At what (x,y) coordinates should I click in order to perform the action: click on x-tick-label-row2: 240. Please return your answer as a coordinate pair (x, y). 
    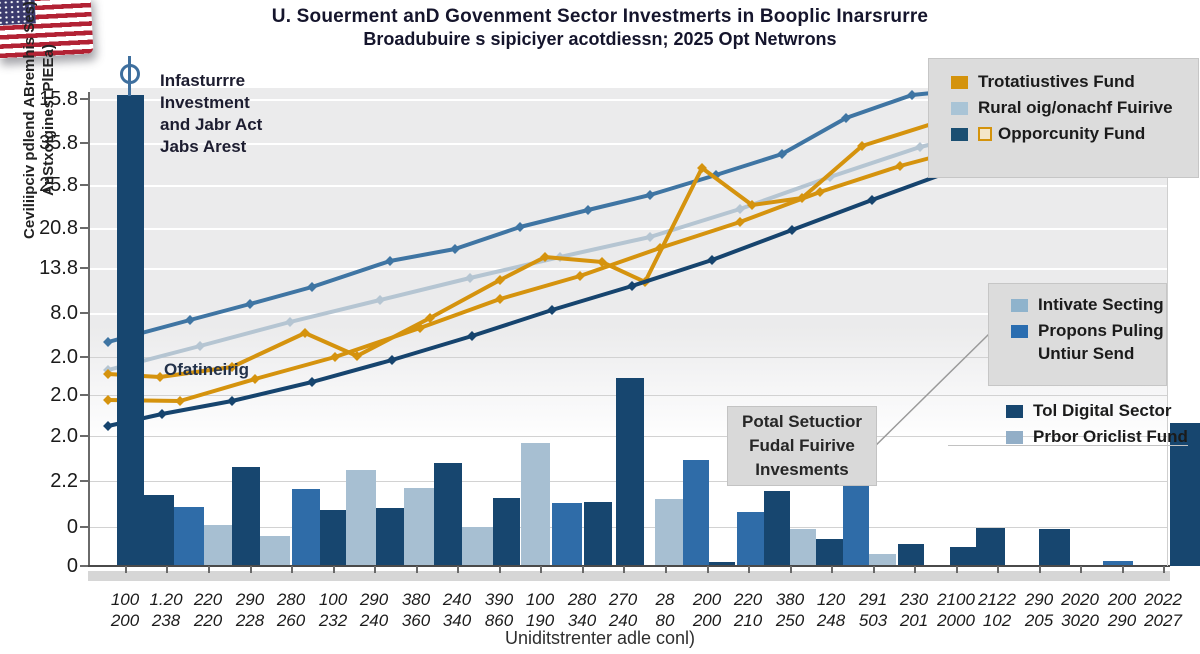
    Looking at the image, I should click on (623, 620).